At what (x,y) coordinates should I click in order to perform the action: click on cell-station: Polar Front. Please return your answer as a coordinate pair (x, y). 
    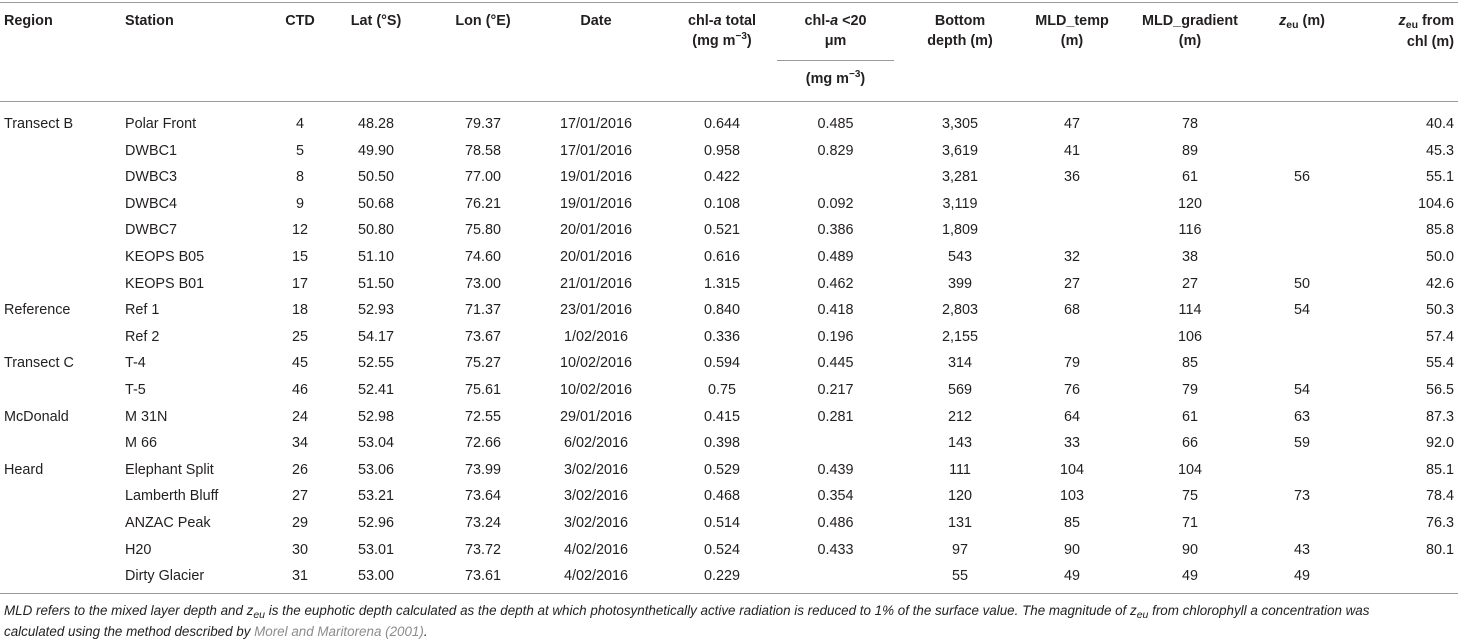
    Looking at the image, I should click on (161, 124).